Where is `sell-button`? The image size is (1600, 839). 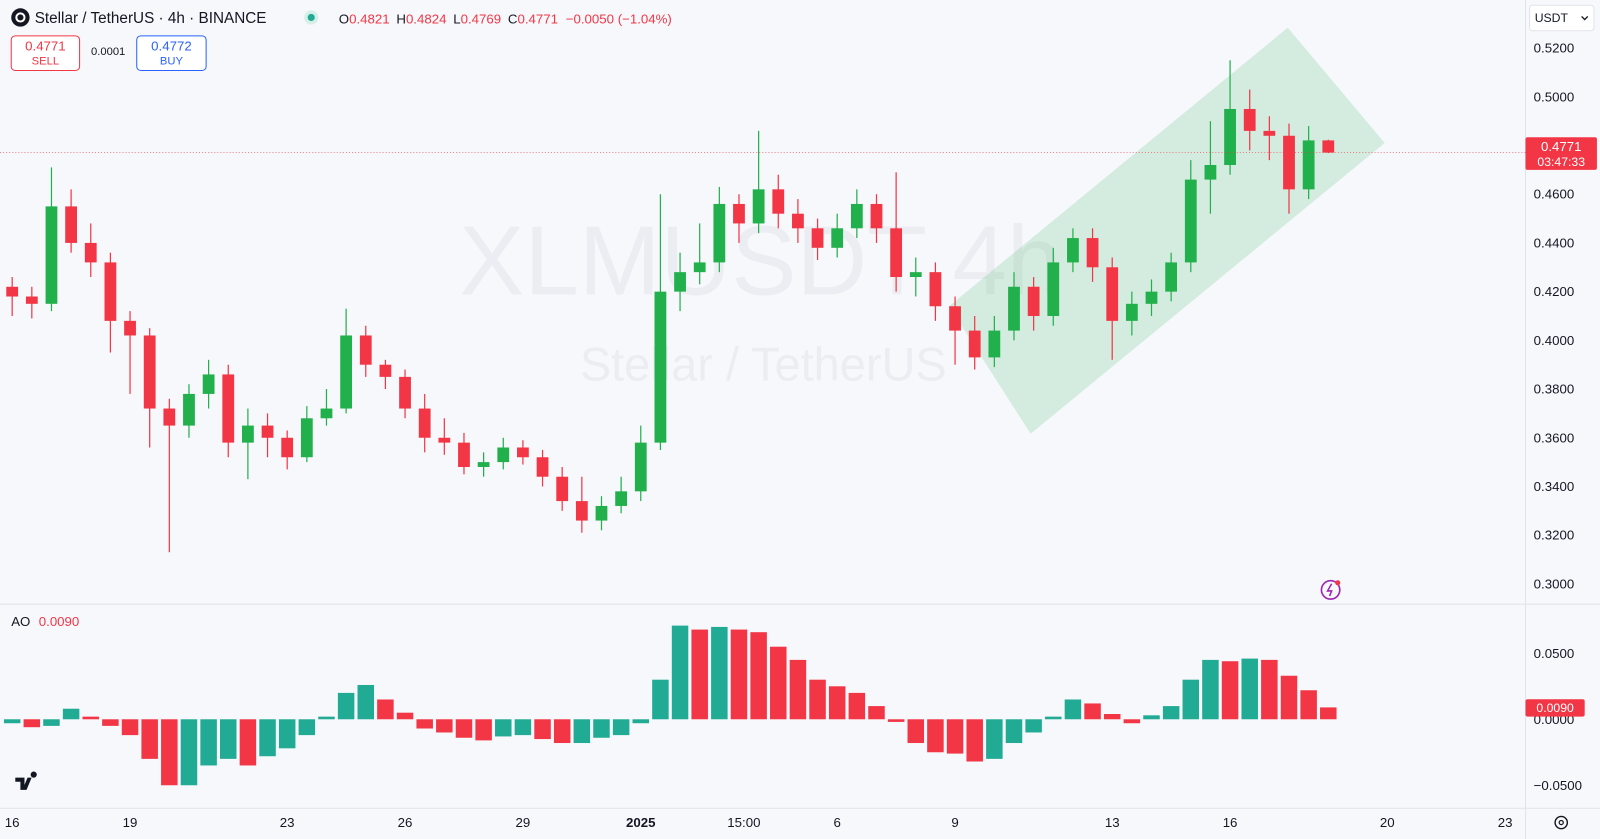 sell-button is located at coordinates (45, 53).